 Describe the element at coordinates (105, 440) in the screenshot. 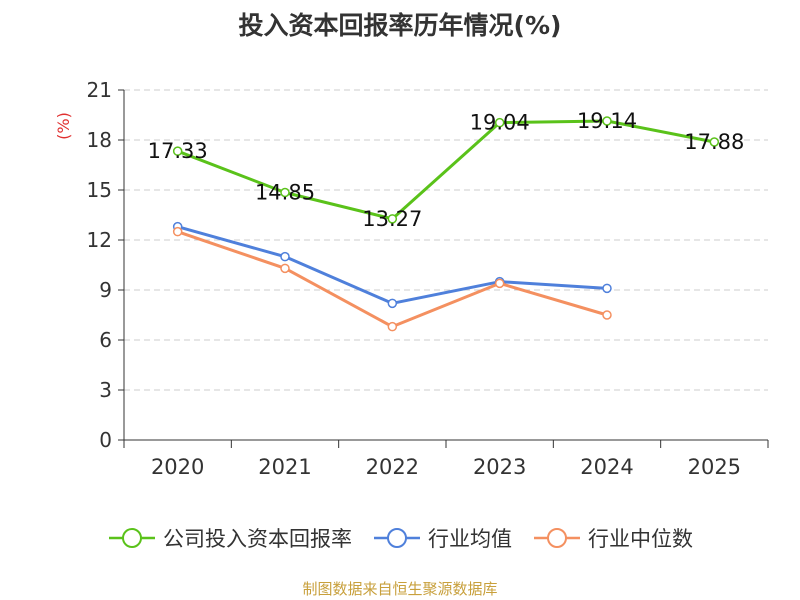

I see `y-tick-label: 0` at that location.